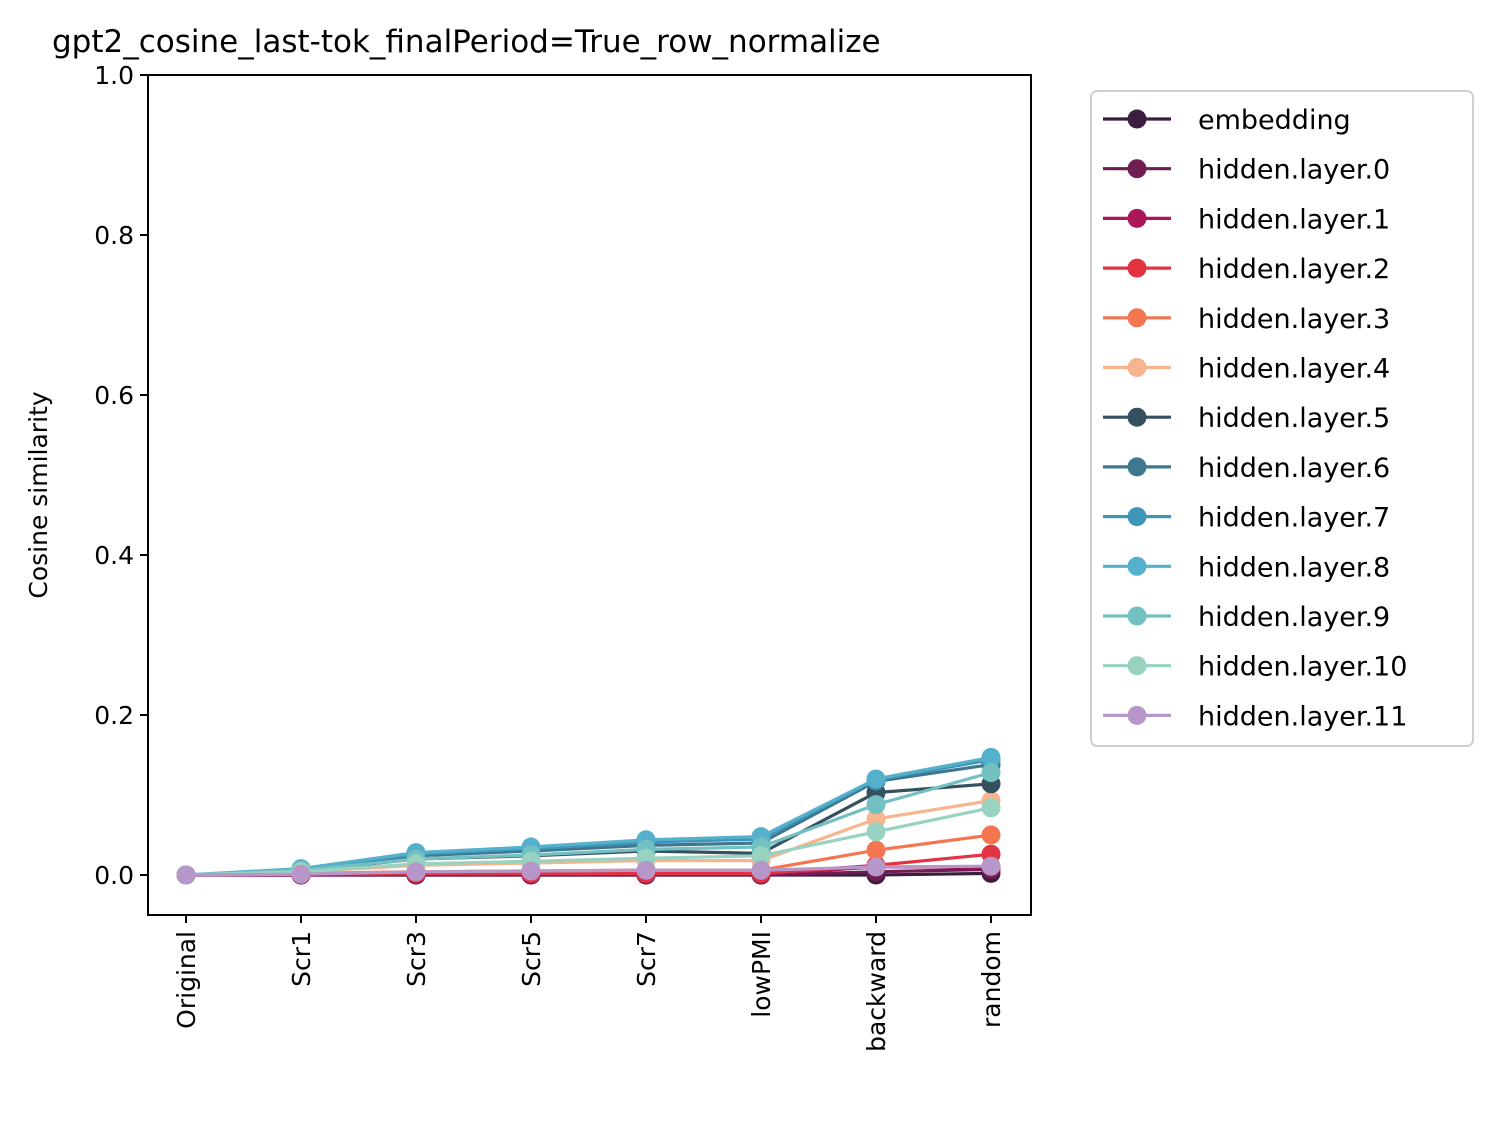  I want to click on legend-item: hidden.layer.6, so click(1246, 468).